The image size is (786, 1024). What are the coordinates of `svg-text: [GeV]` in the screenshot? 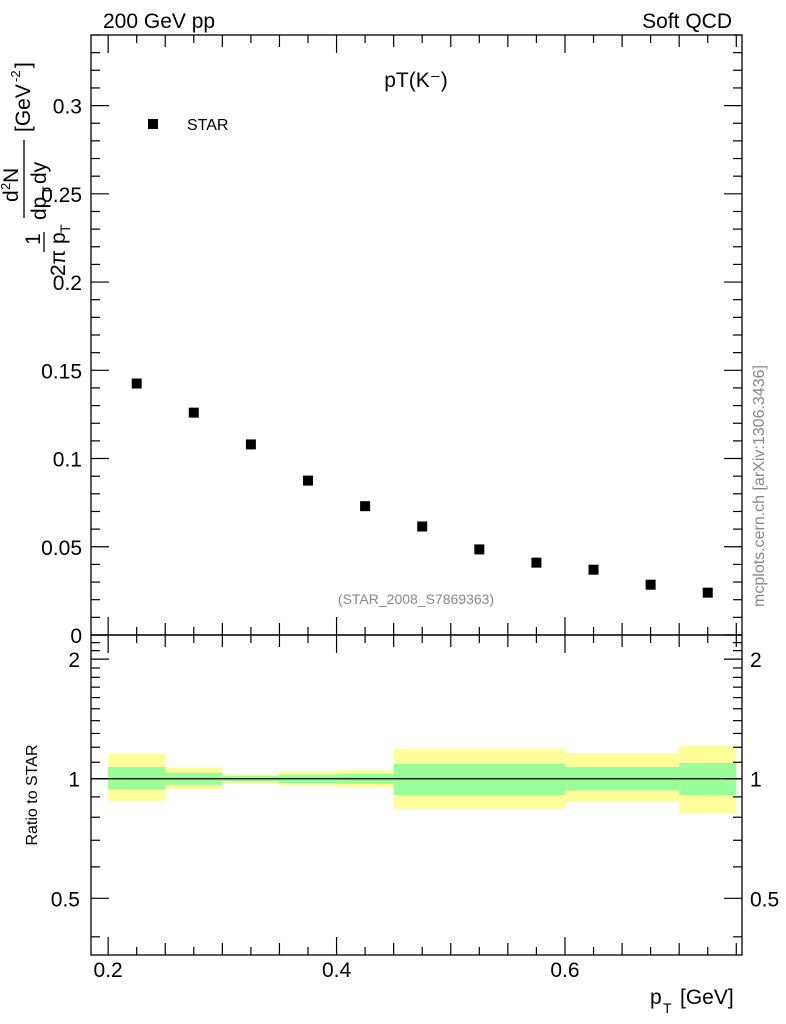 It's located at (707, 997).